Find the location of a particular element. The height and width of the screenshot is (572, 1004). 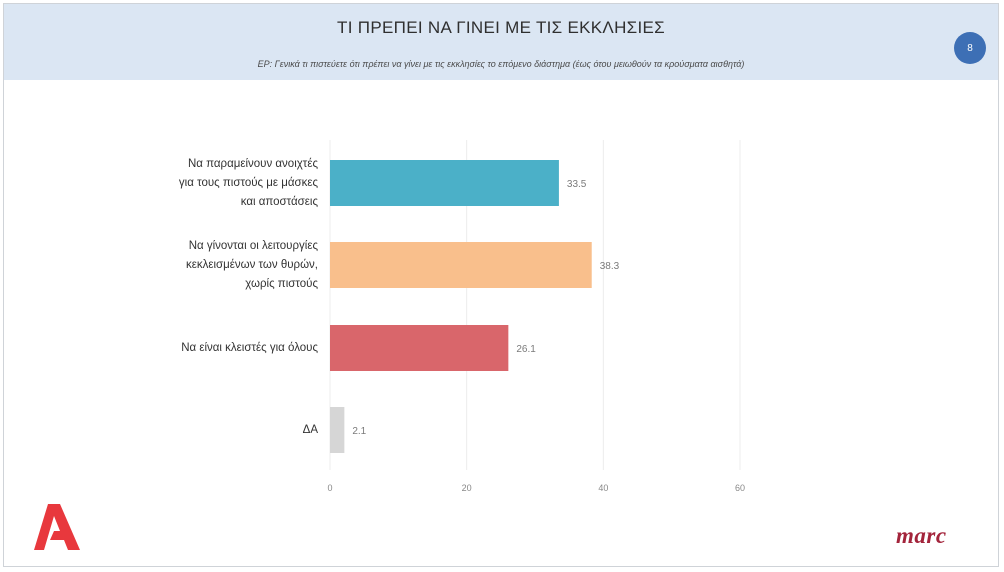

bar-value-label: 38.3 is located at coordinates (610, 266).